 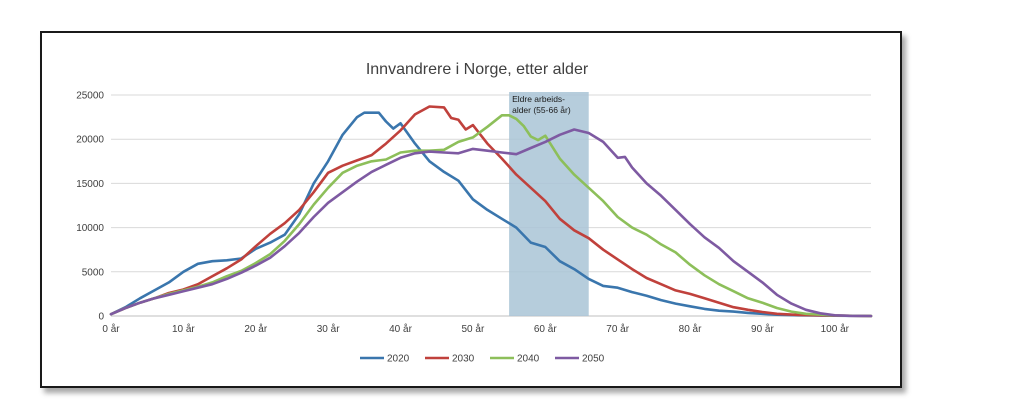 What do you see at coordinates (762, 329) in the screenshot?
I see `x-tick-label: 90 år` at bounding box center [762, 329].